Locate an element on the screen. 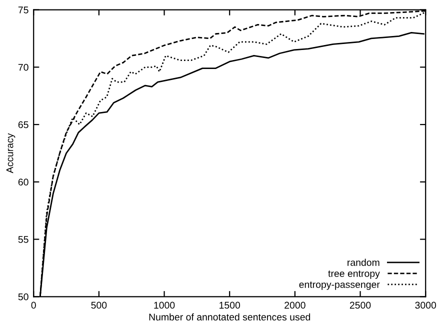 This screenshot has width=448, height=326. y-tick-label: 55 is located at coordinates (23, 239).